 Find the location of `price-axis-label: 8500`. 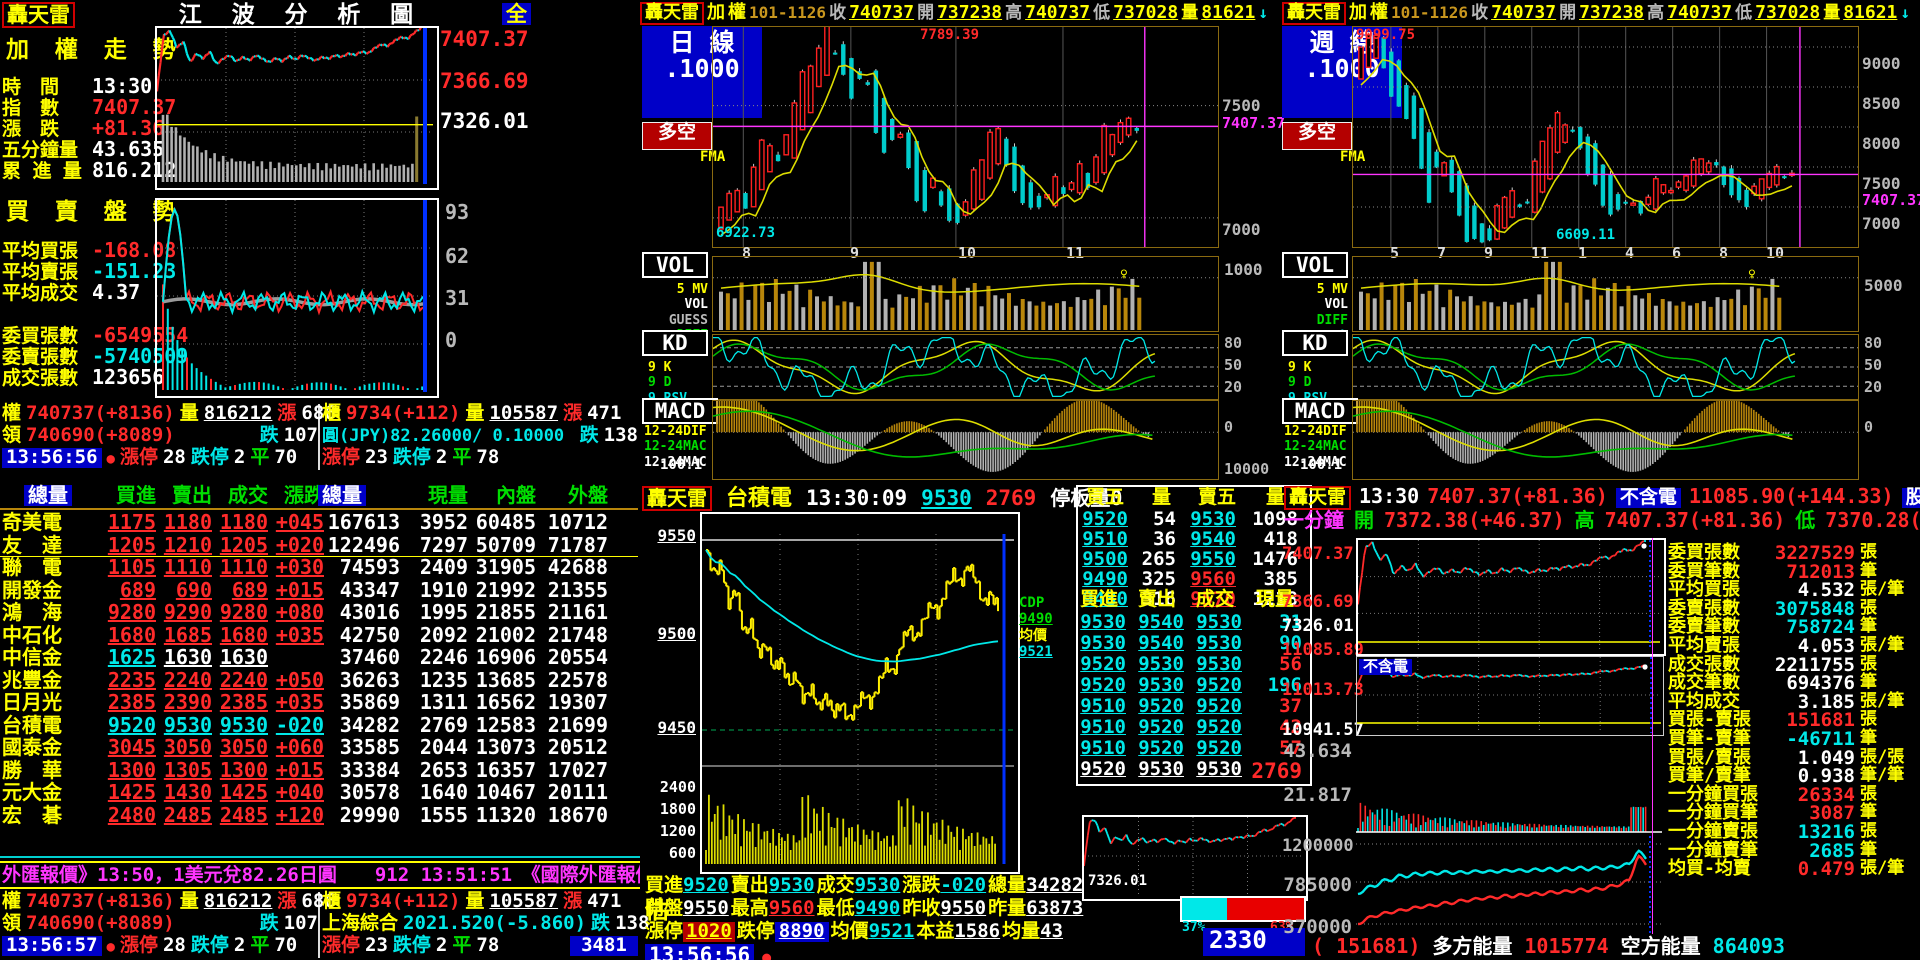

price-axis-label: 8500 is located at coordinates (1881, 103).